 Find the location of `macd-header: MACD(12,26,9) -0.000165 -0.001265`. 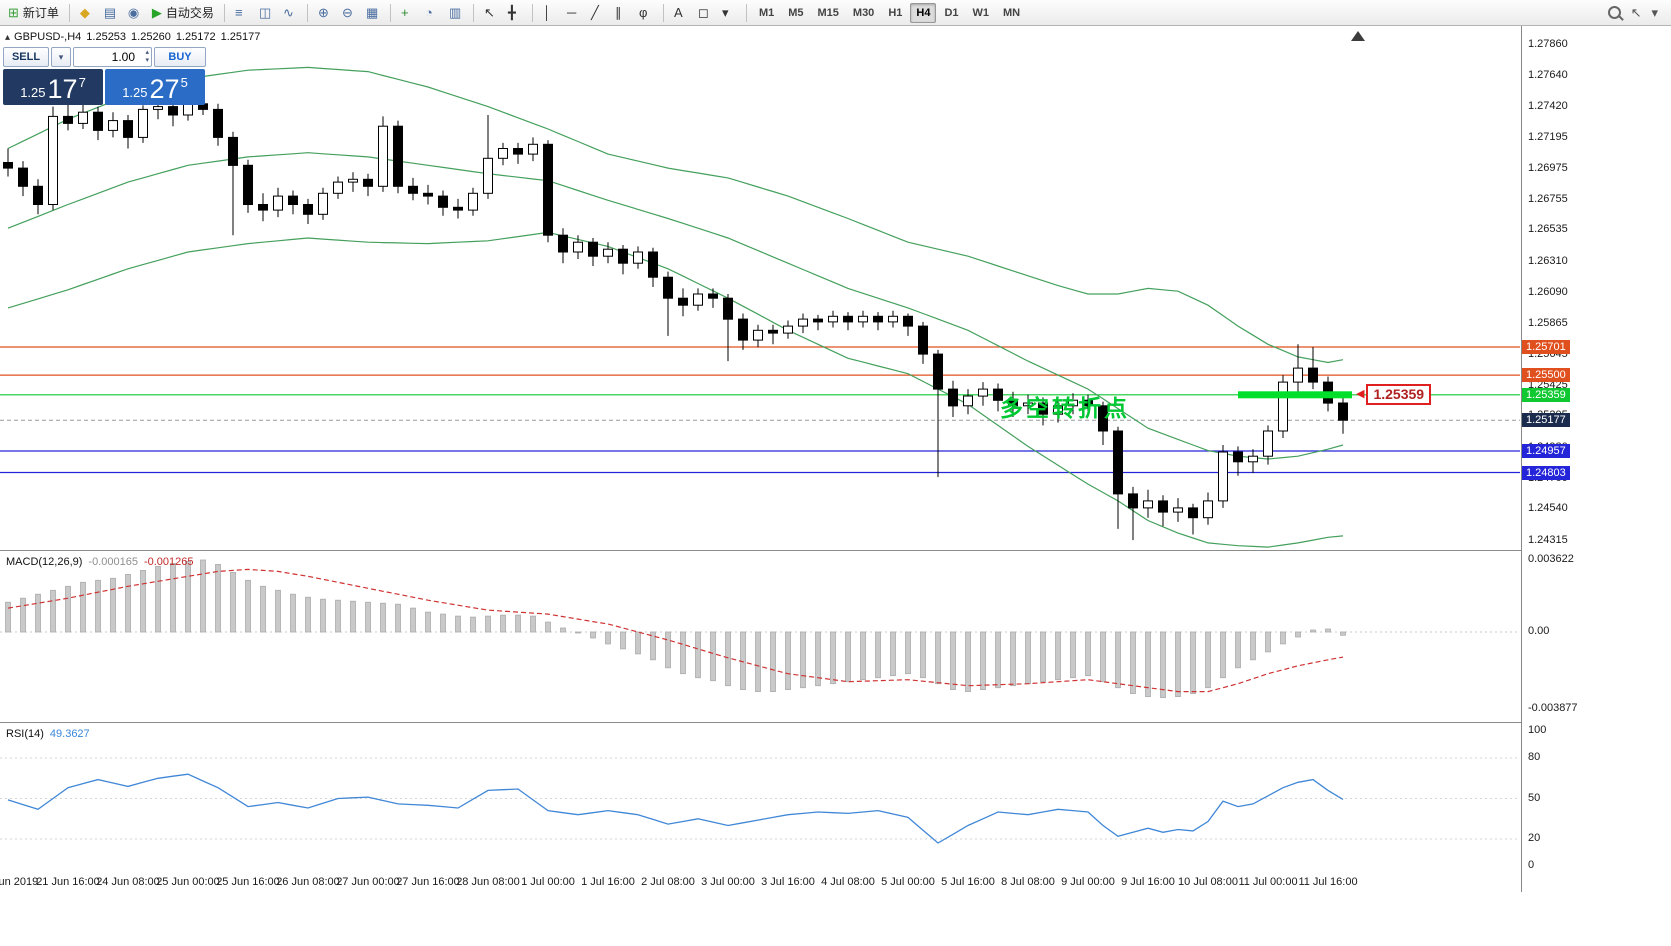

macd-header: MACD(12,26,9) -0.000165 -0.001265 is located at coordinates (103, 562).